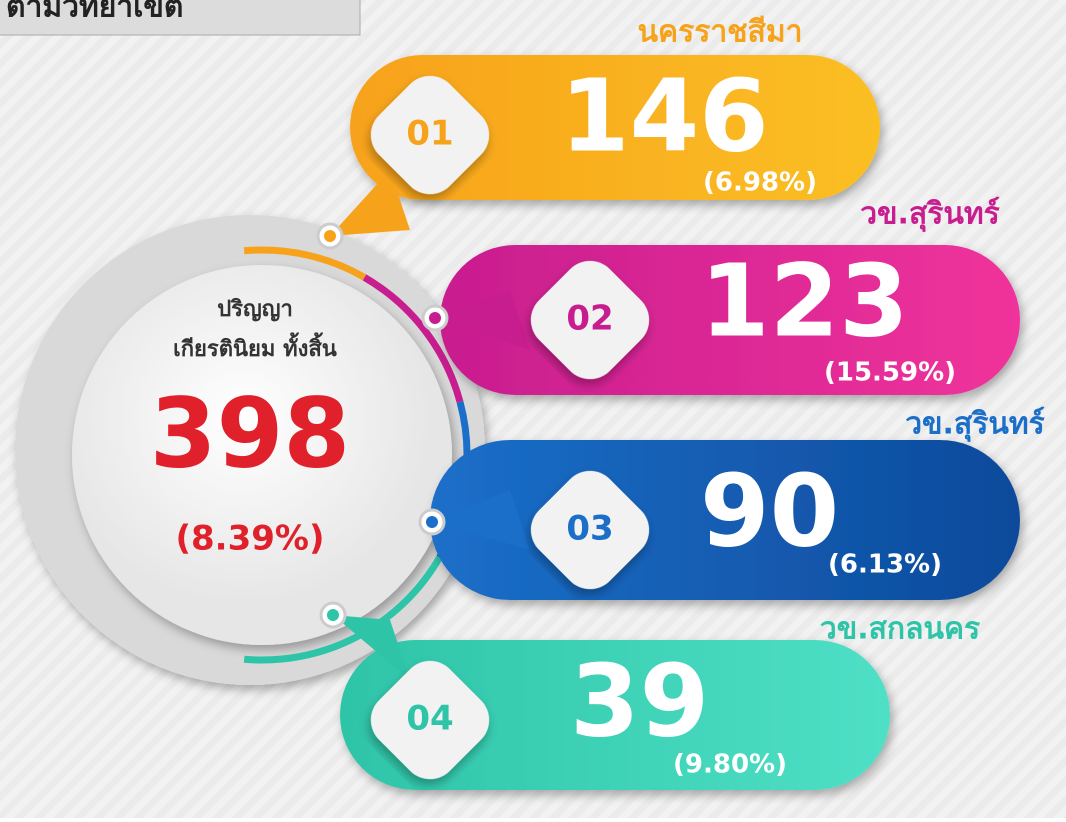 The height and width of the screenshot is (822, 1066). Describe the element at coordinates (885, 565) in the screenshot. I see `percent: (6.13%)` at that location.